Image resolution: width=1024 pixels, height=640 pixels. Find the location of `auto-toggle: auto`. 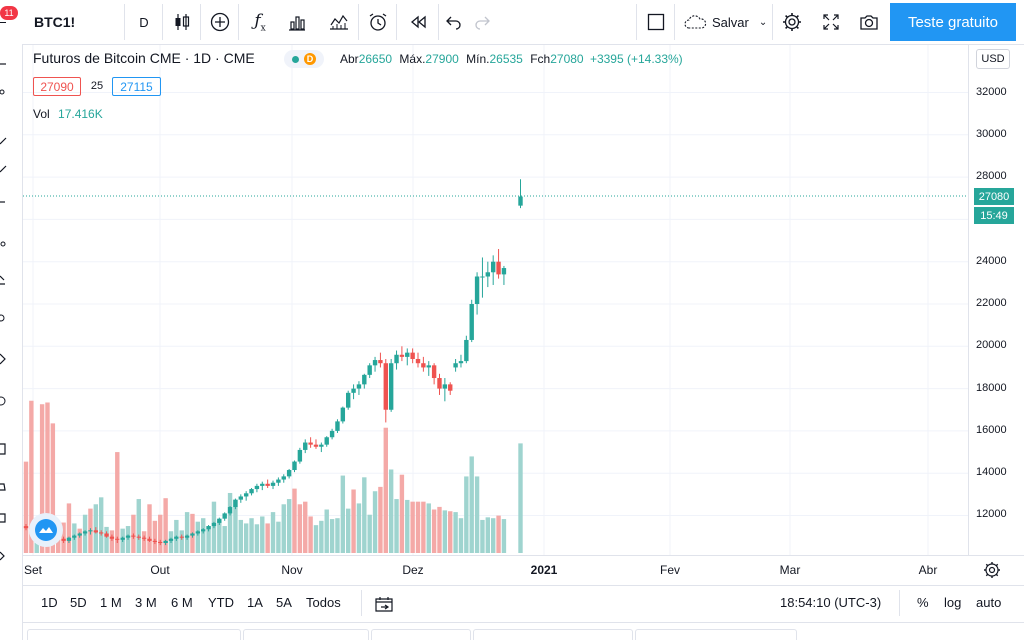

auto-toggle: auto is located at coordinates (989, 602).